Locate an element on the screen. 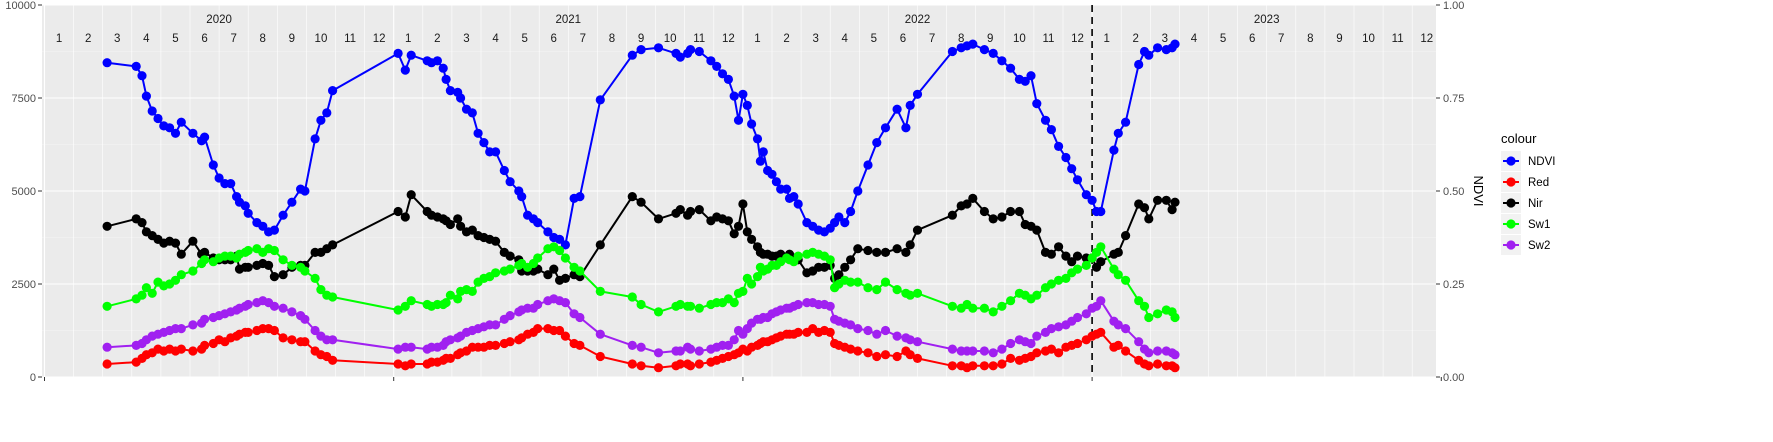 This screenshot has width=1773, height=442. month-label: 5 is located at coordinates (874, 39).